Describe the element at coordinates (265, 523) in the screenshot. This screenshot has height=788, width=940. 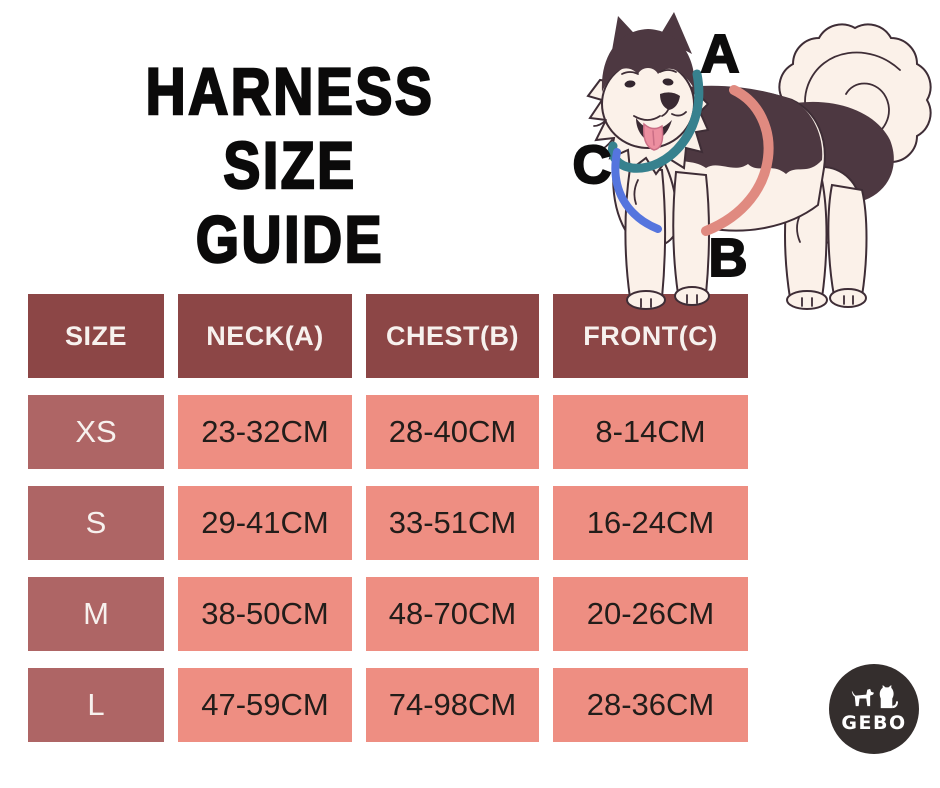
I see `row-s-neck: 29-41CM` at that location.